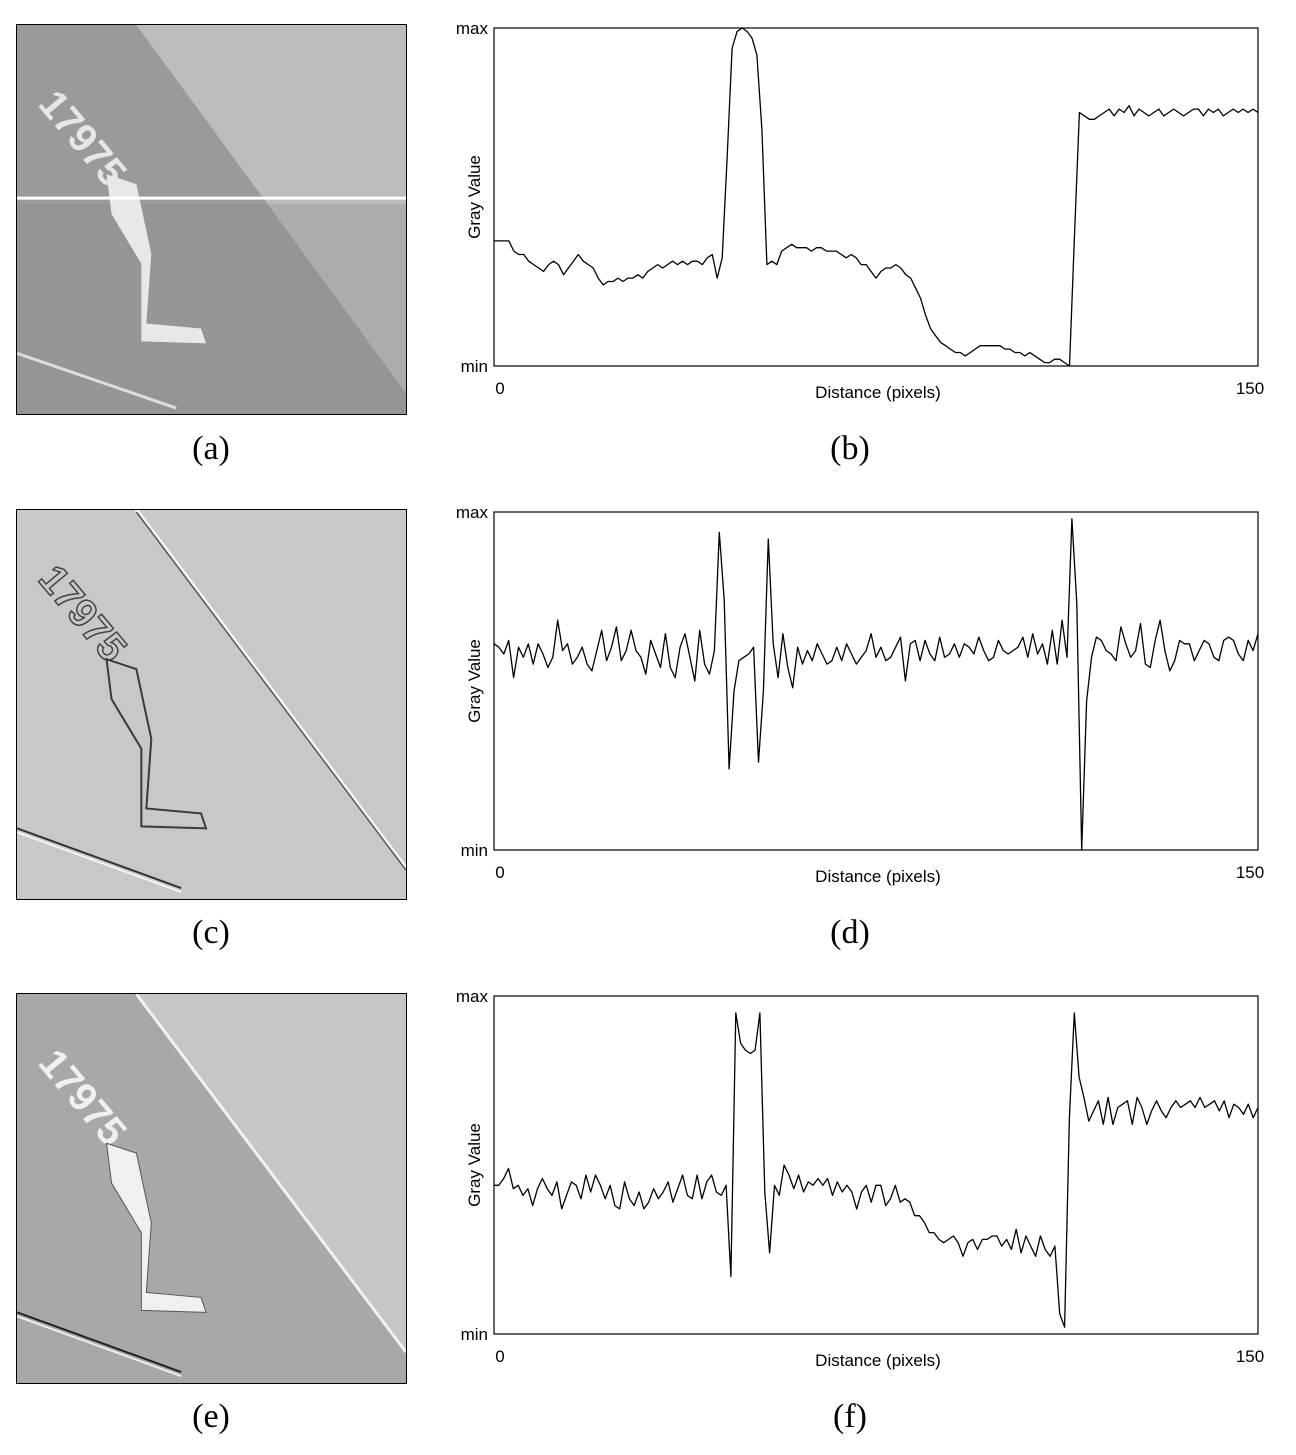 The width and height of the screenshot is (1296, 1455). Describe the element at coordinates (211, 1188) in the screenshot. I see `image-sharpened: 17975` at that location.